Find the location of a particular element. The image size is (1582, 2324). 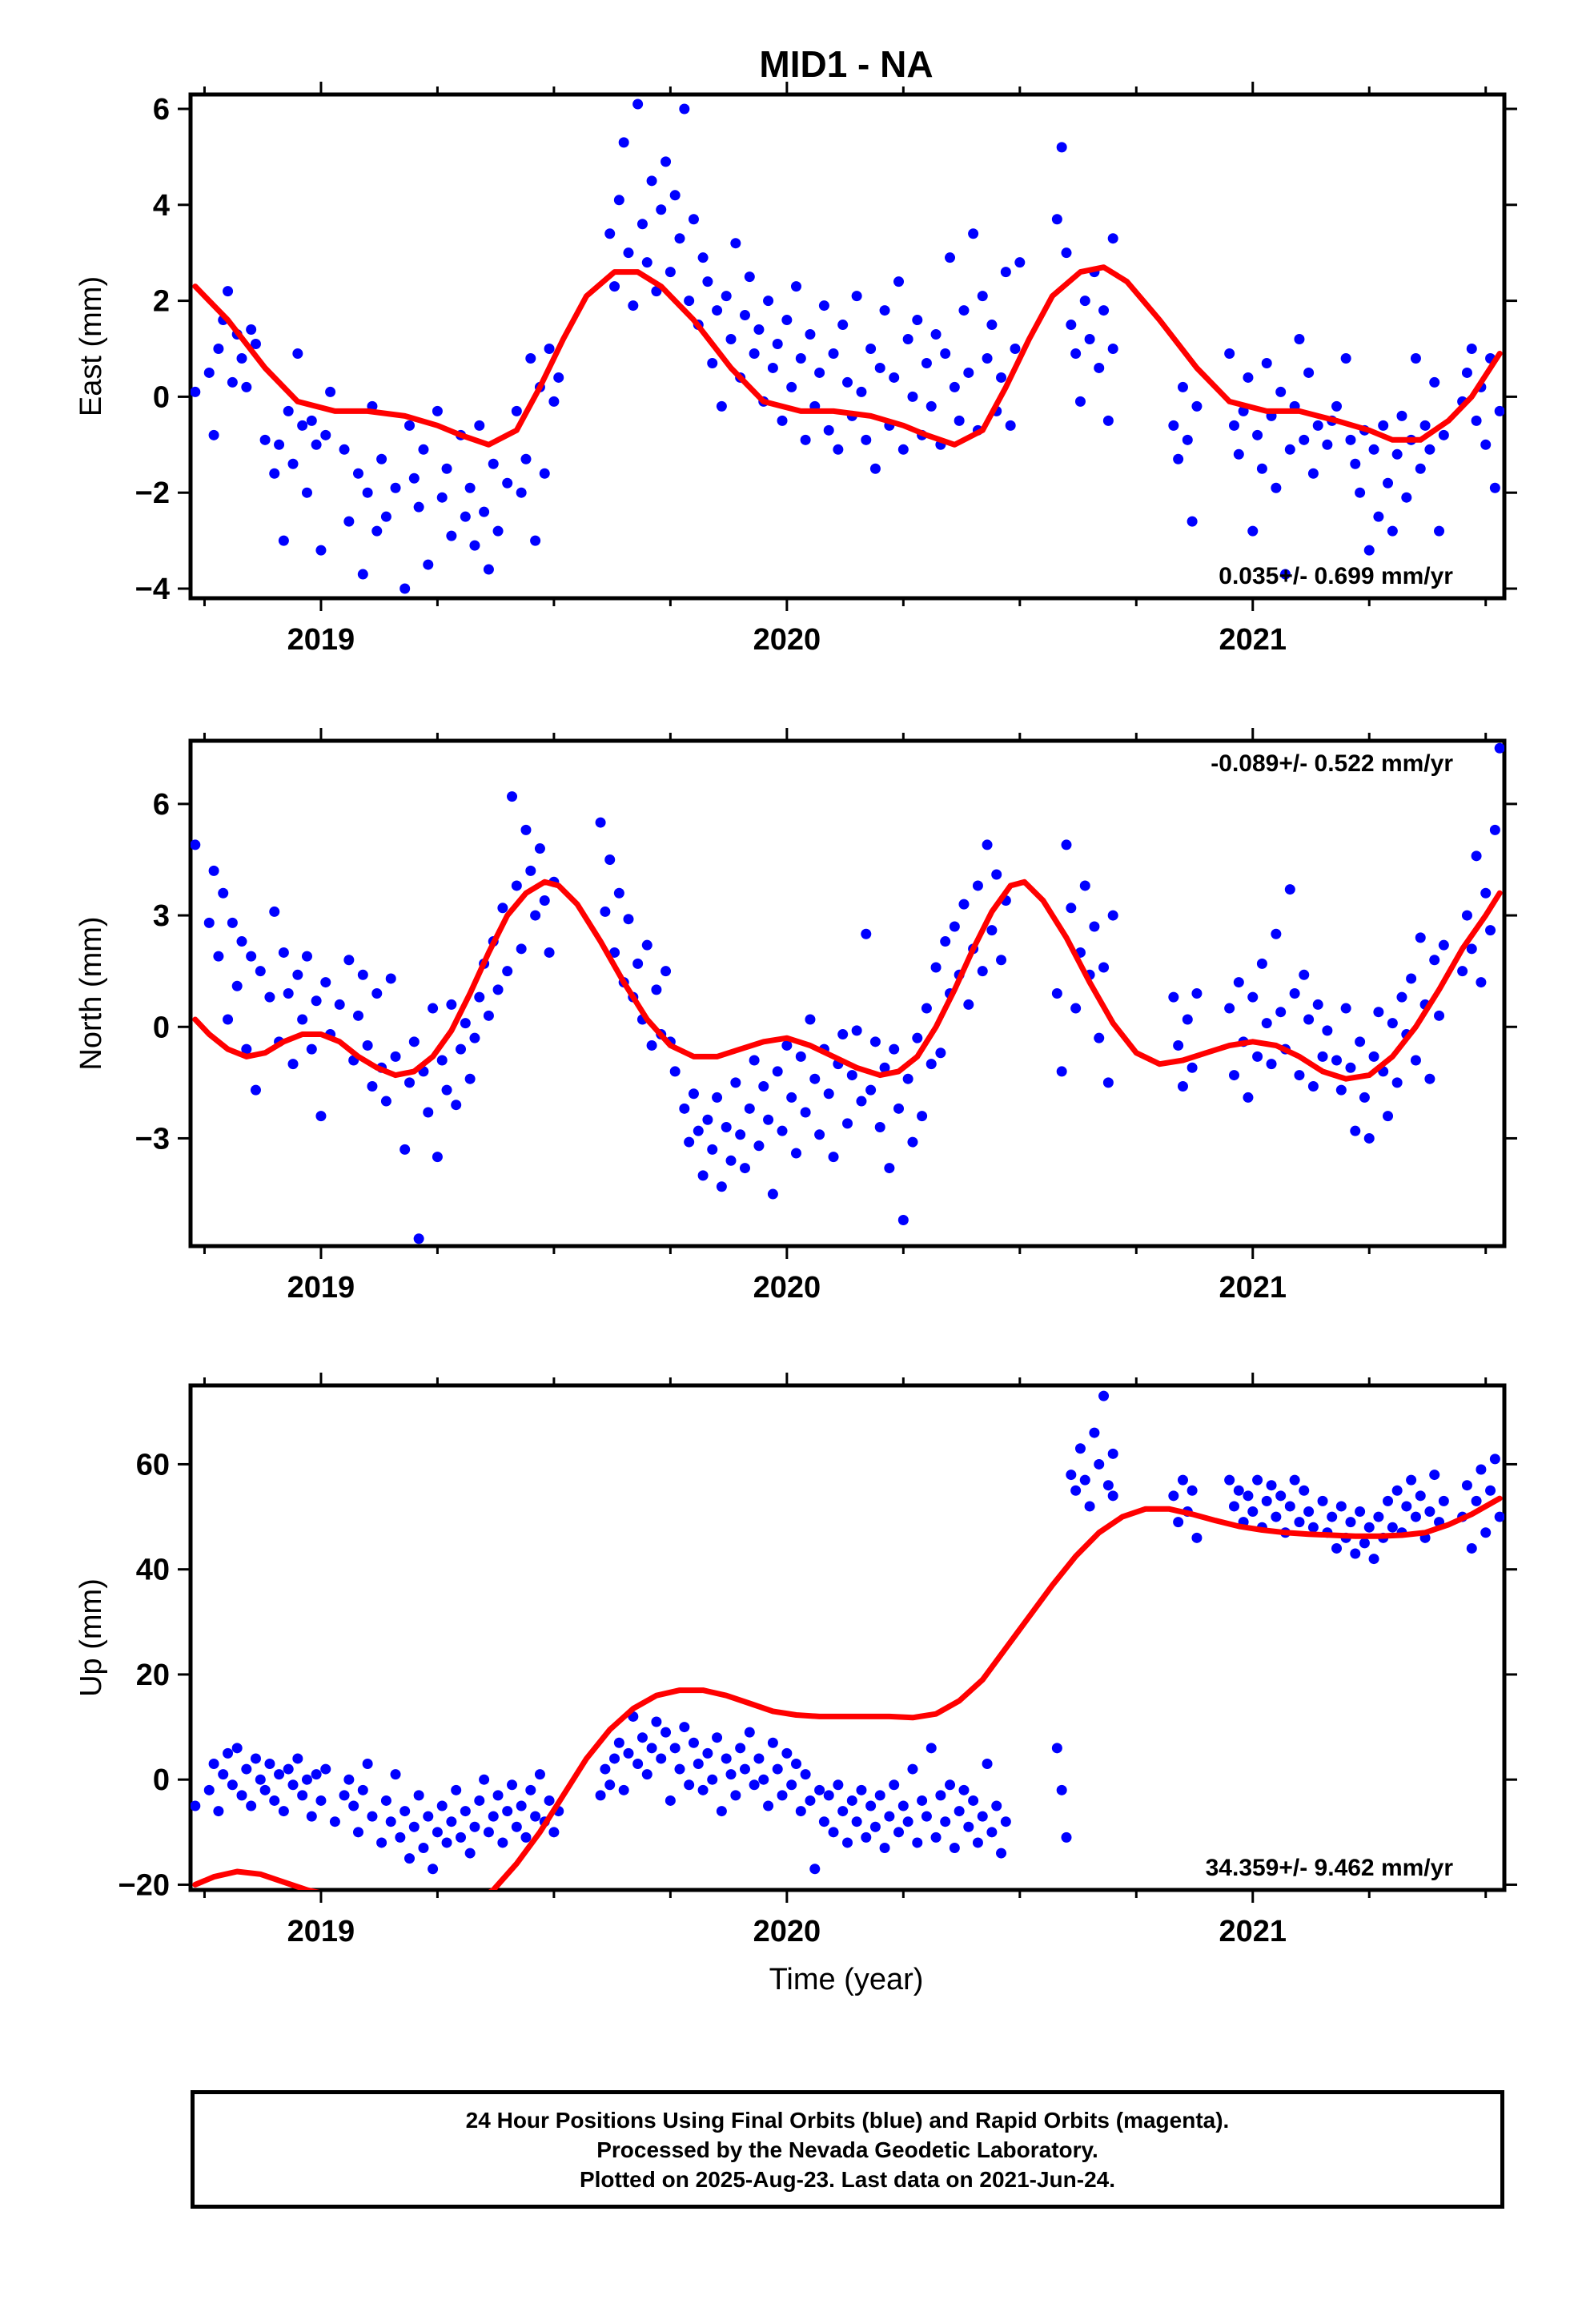

y-tick-label: 4 is located at coordinates (161, 206).